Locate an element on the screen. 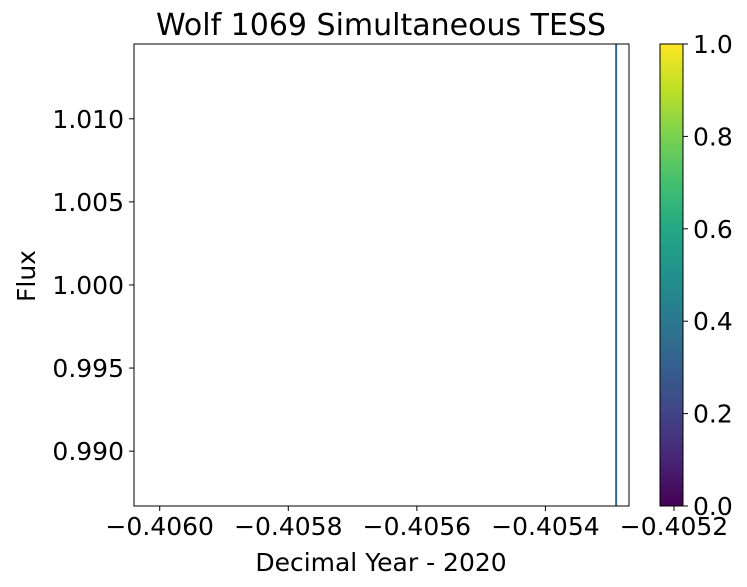 The height and width of the screenshot is (587, 747). x-axis-ticks: −0.4060 −0.4058 −0.4056 −0.4054 −0.4052 is located at coordinates (416, 523).